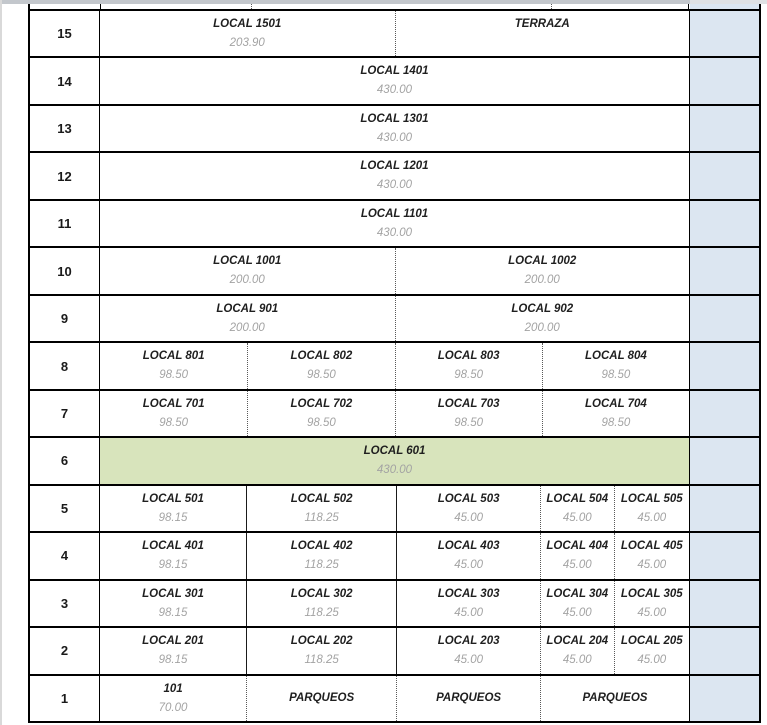 This screenshot has width=767, height=725. What do you see at coordinates (173, 698) in the screenshot?
I see `unit-cell: 101 70.00` at bounding box center [173, 698].